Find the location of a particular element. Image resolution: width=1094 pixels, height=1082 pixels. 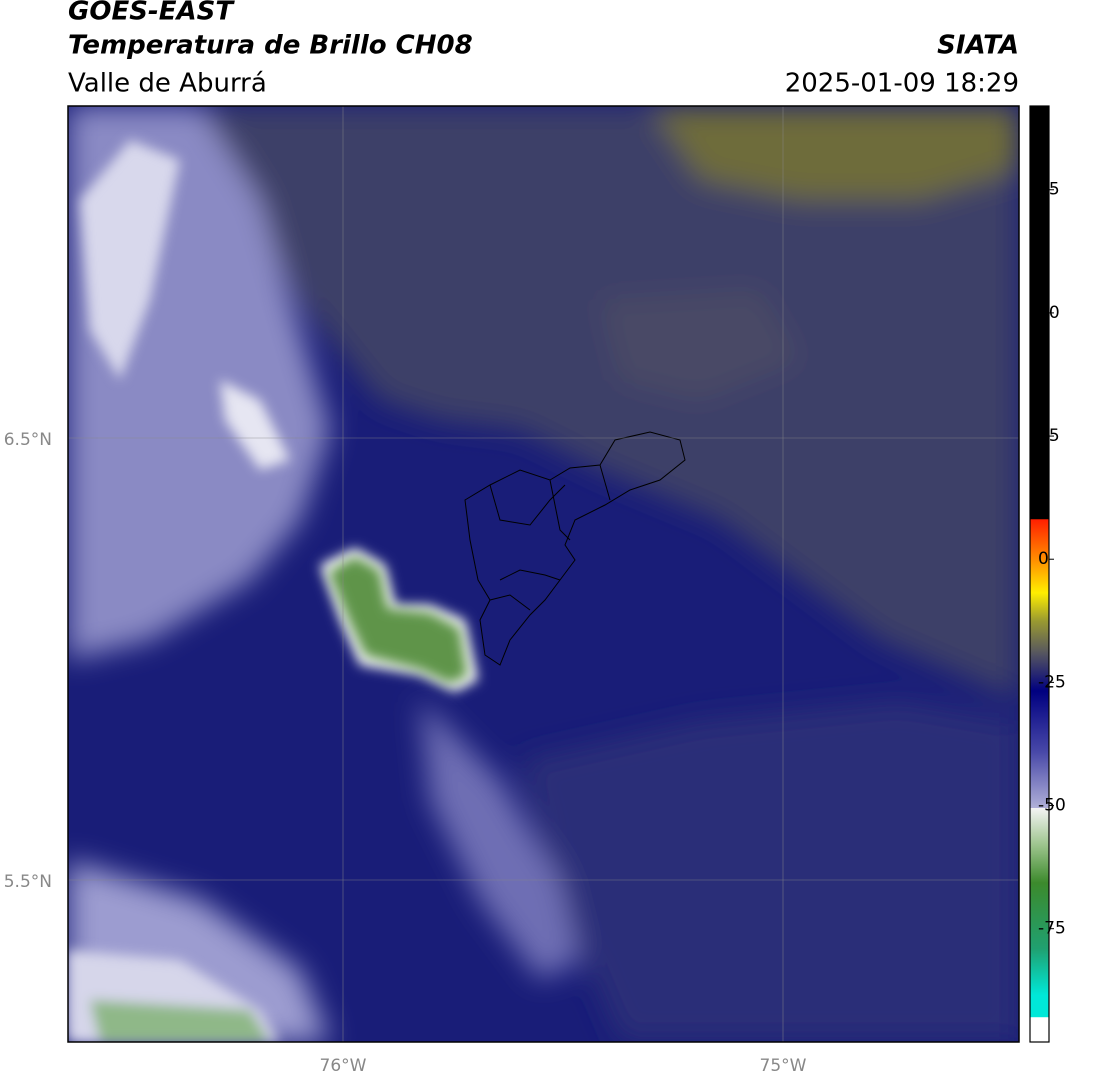

lon-label: 76°W is located at coordinates (343, 1066).